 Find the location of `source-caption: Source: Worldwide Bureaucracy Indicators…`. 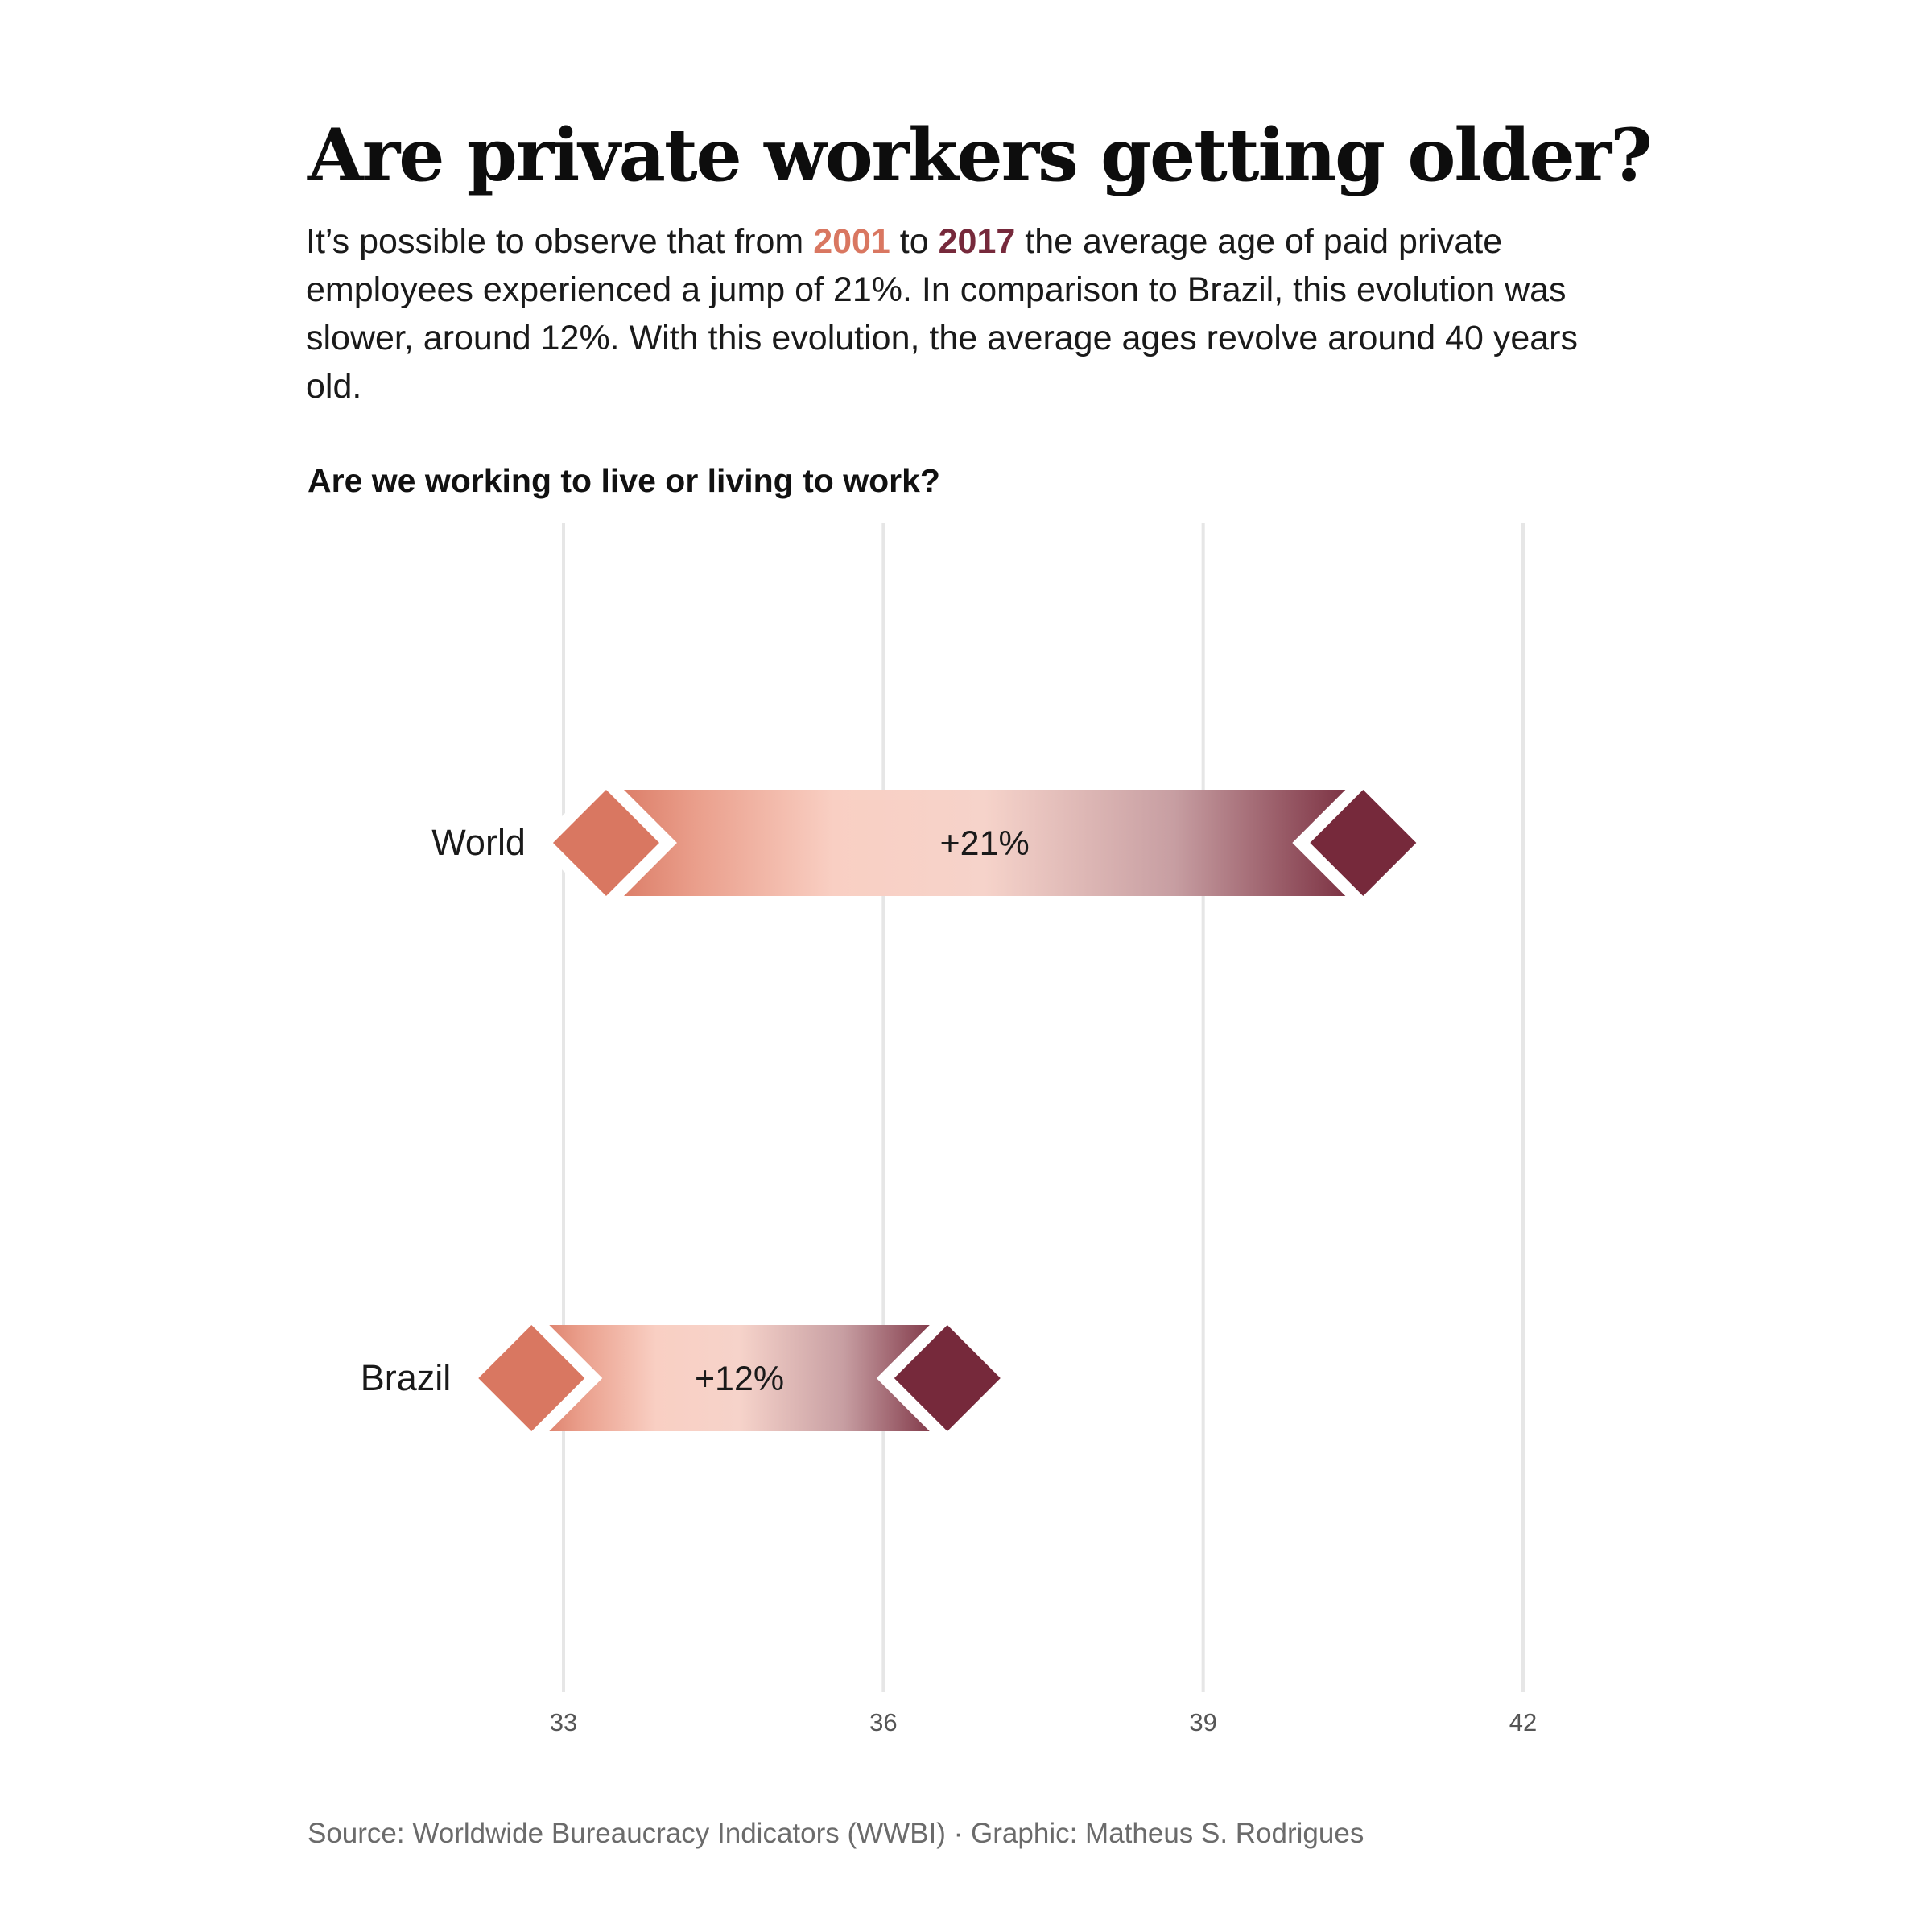

source-caption: Source: Worldwide Bureaucracy Indicators… is located at coordinates (836, 1833).